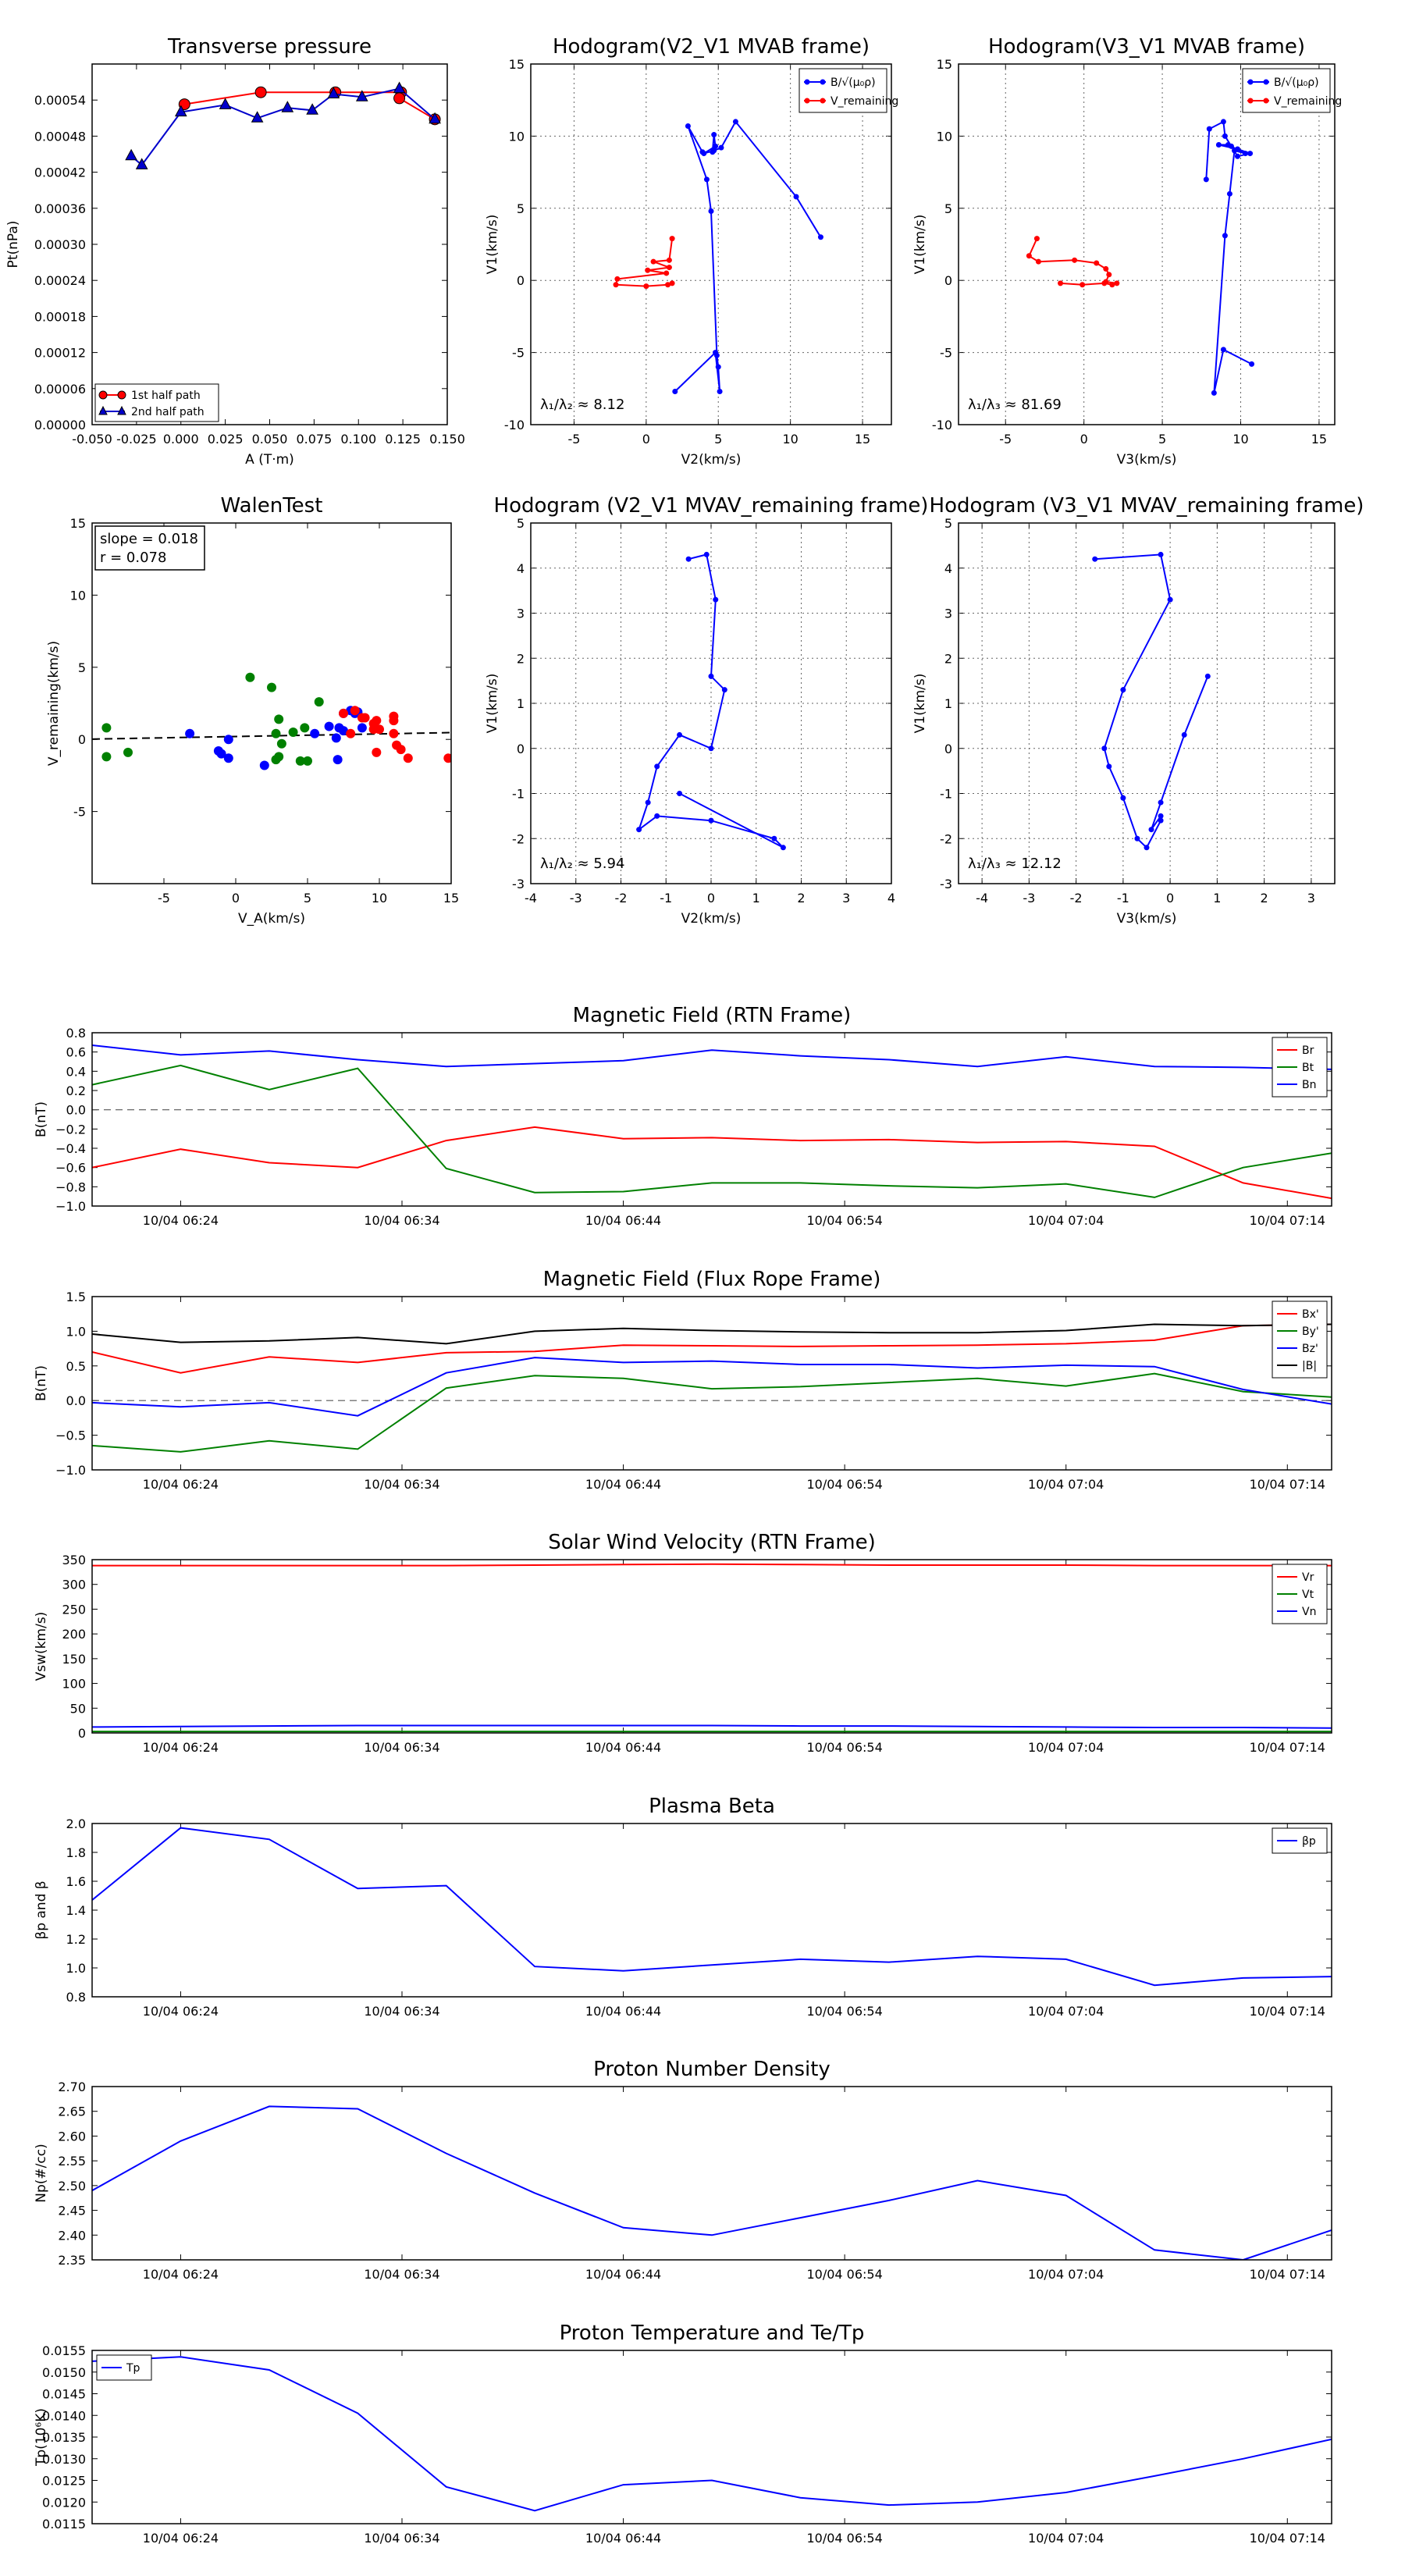  What do you see at coordinates (517, 64) in the screenshot?
I see `y-tick-label: 15` at bounding box center [517, 64].